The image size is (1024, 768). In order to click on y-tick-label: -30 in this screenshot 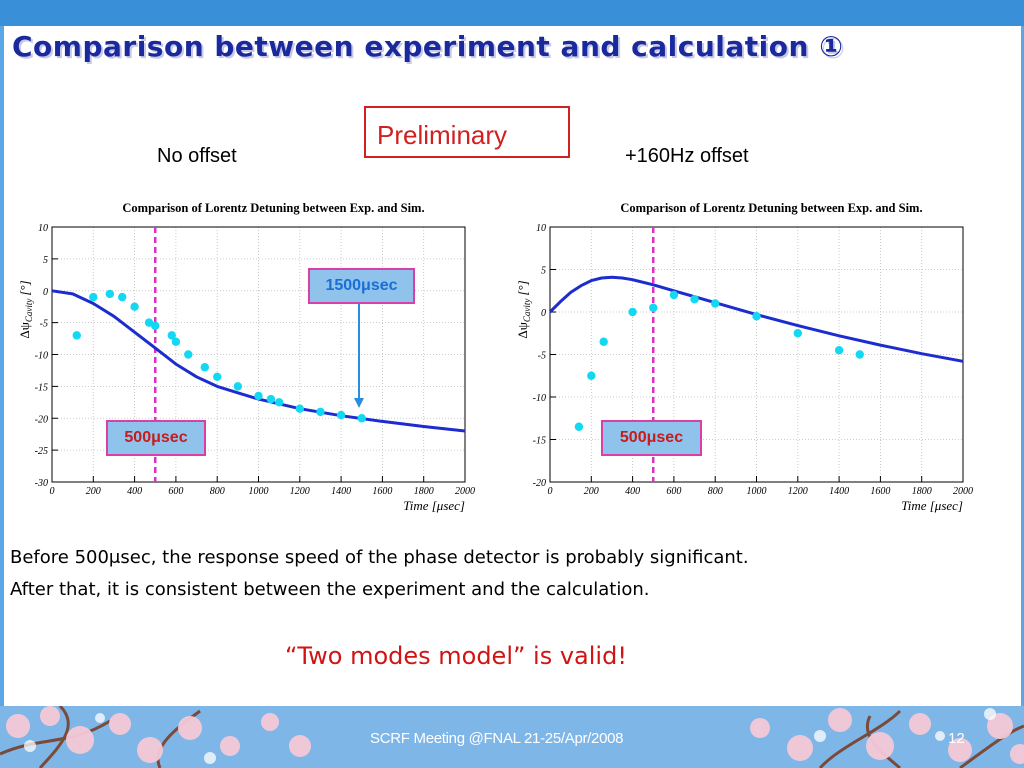, I will do `click(41, 483)`.